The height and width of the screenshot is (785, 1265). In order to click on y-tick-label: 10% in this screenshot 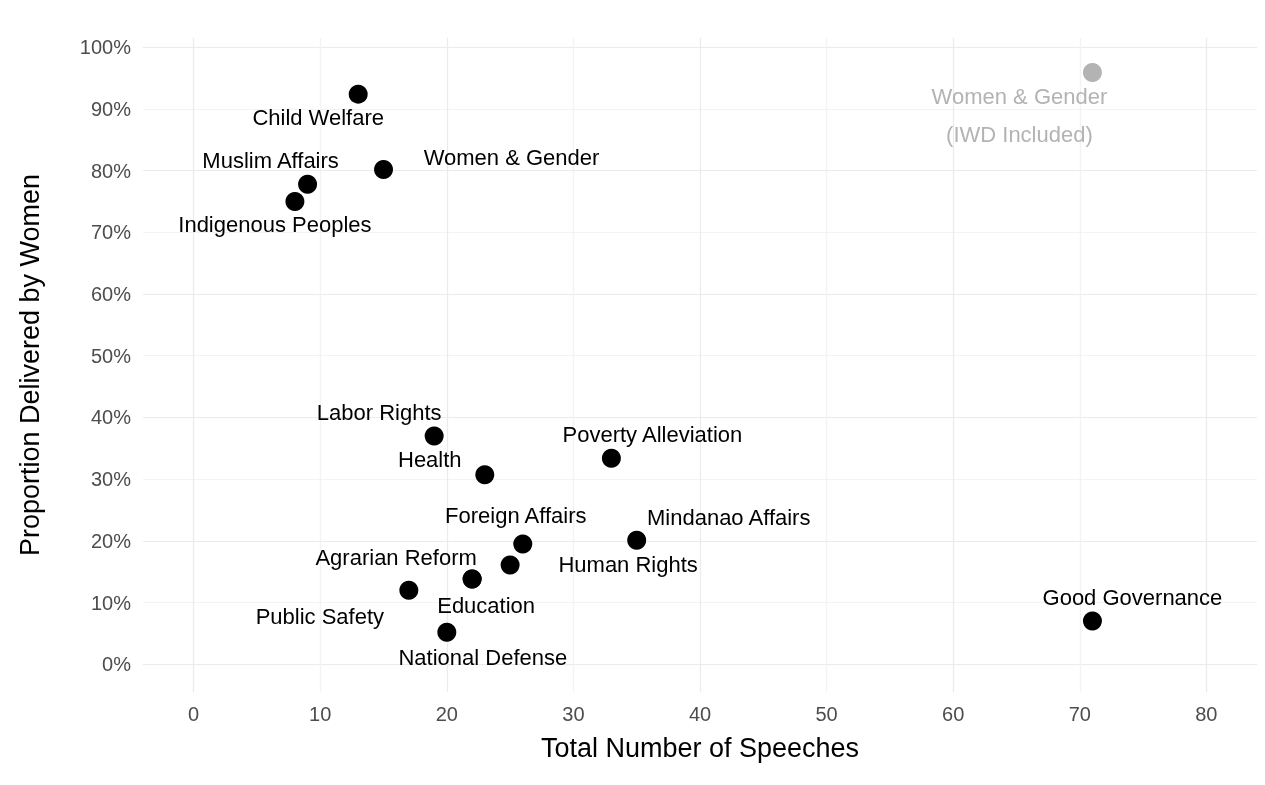, I will do `click(111, 602)`.